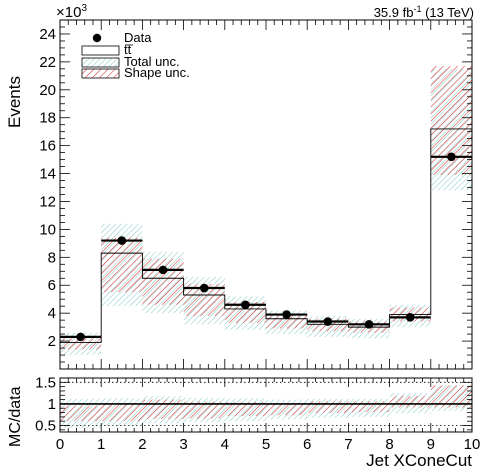 The height and width of the screenshot is (472, 496). What do you see at coordinates (15, 416) in the screenshot?
I see `ratio-y-axis-label: MC/data` at bounding box center [15, 416].